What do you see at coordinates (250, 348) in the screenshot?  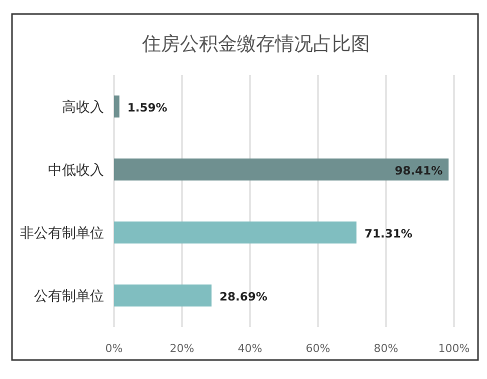 I see `x-tick-label: 40%` at bounding box center [250, 348].